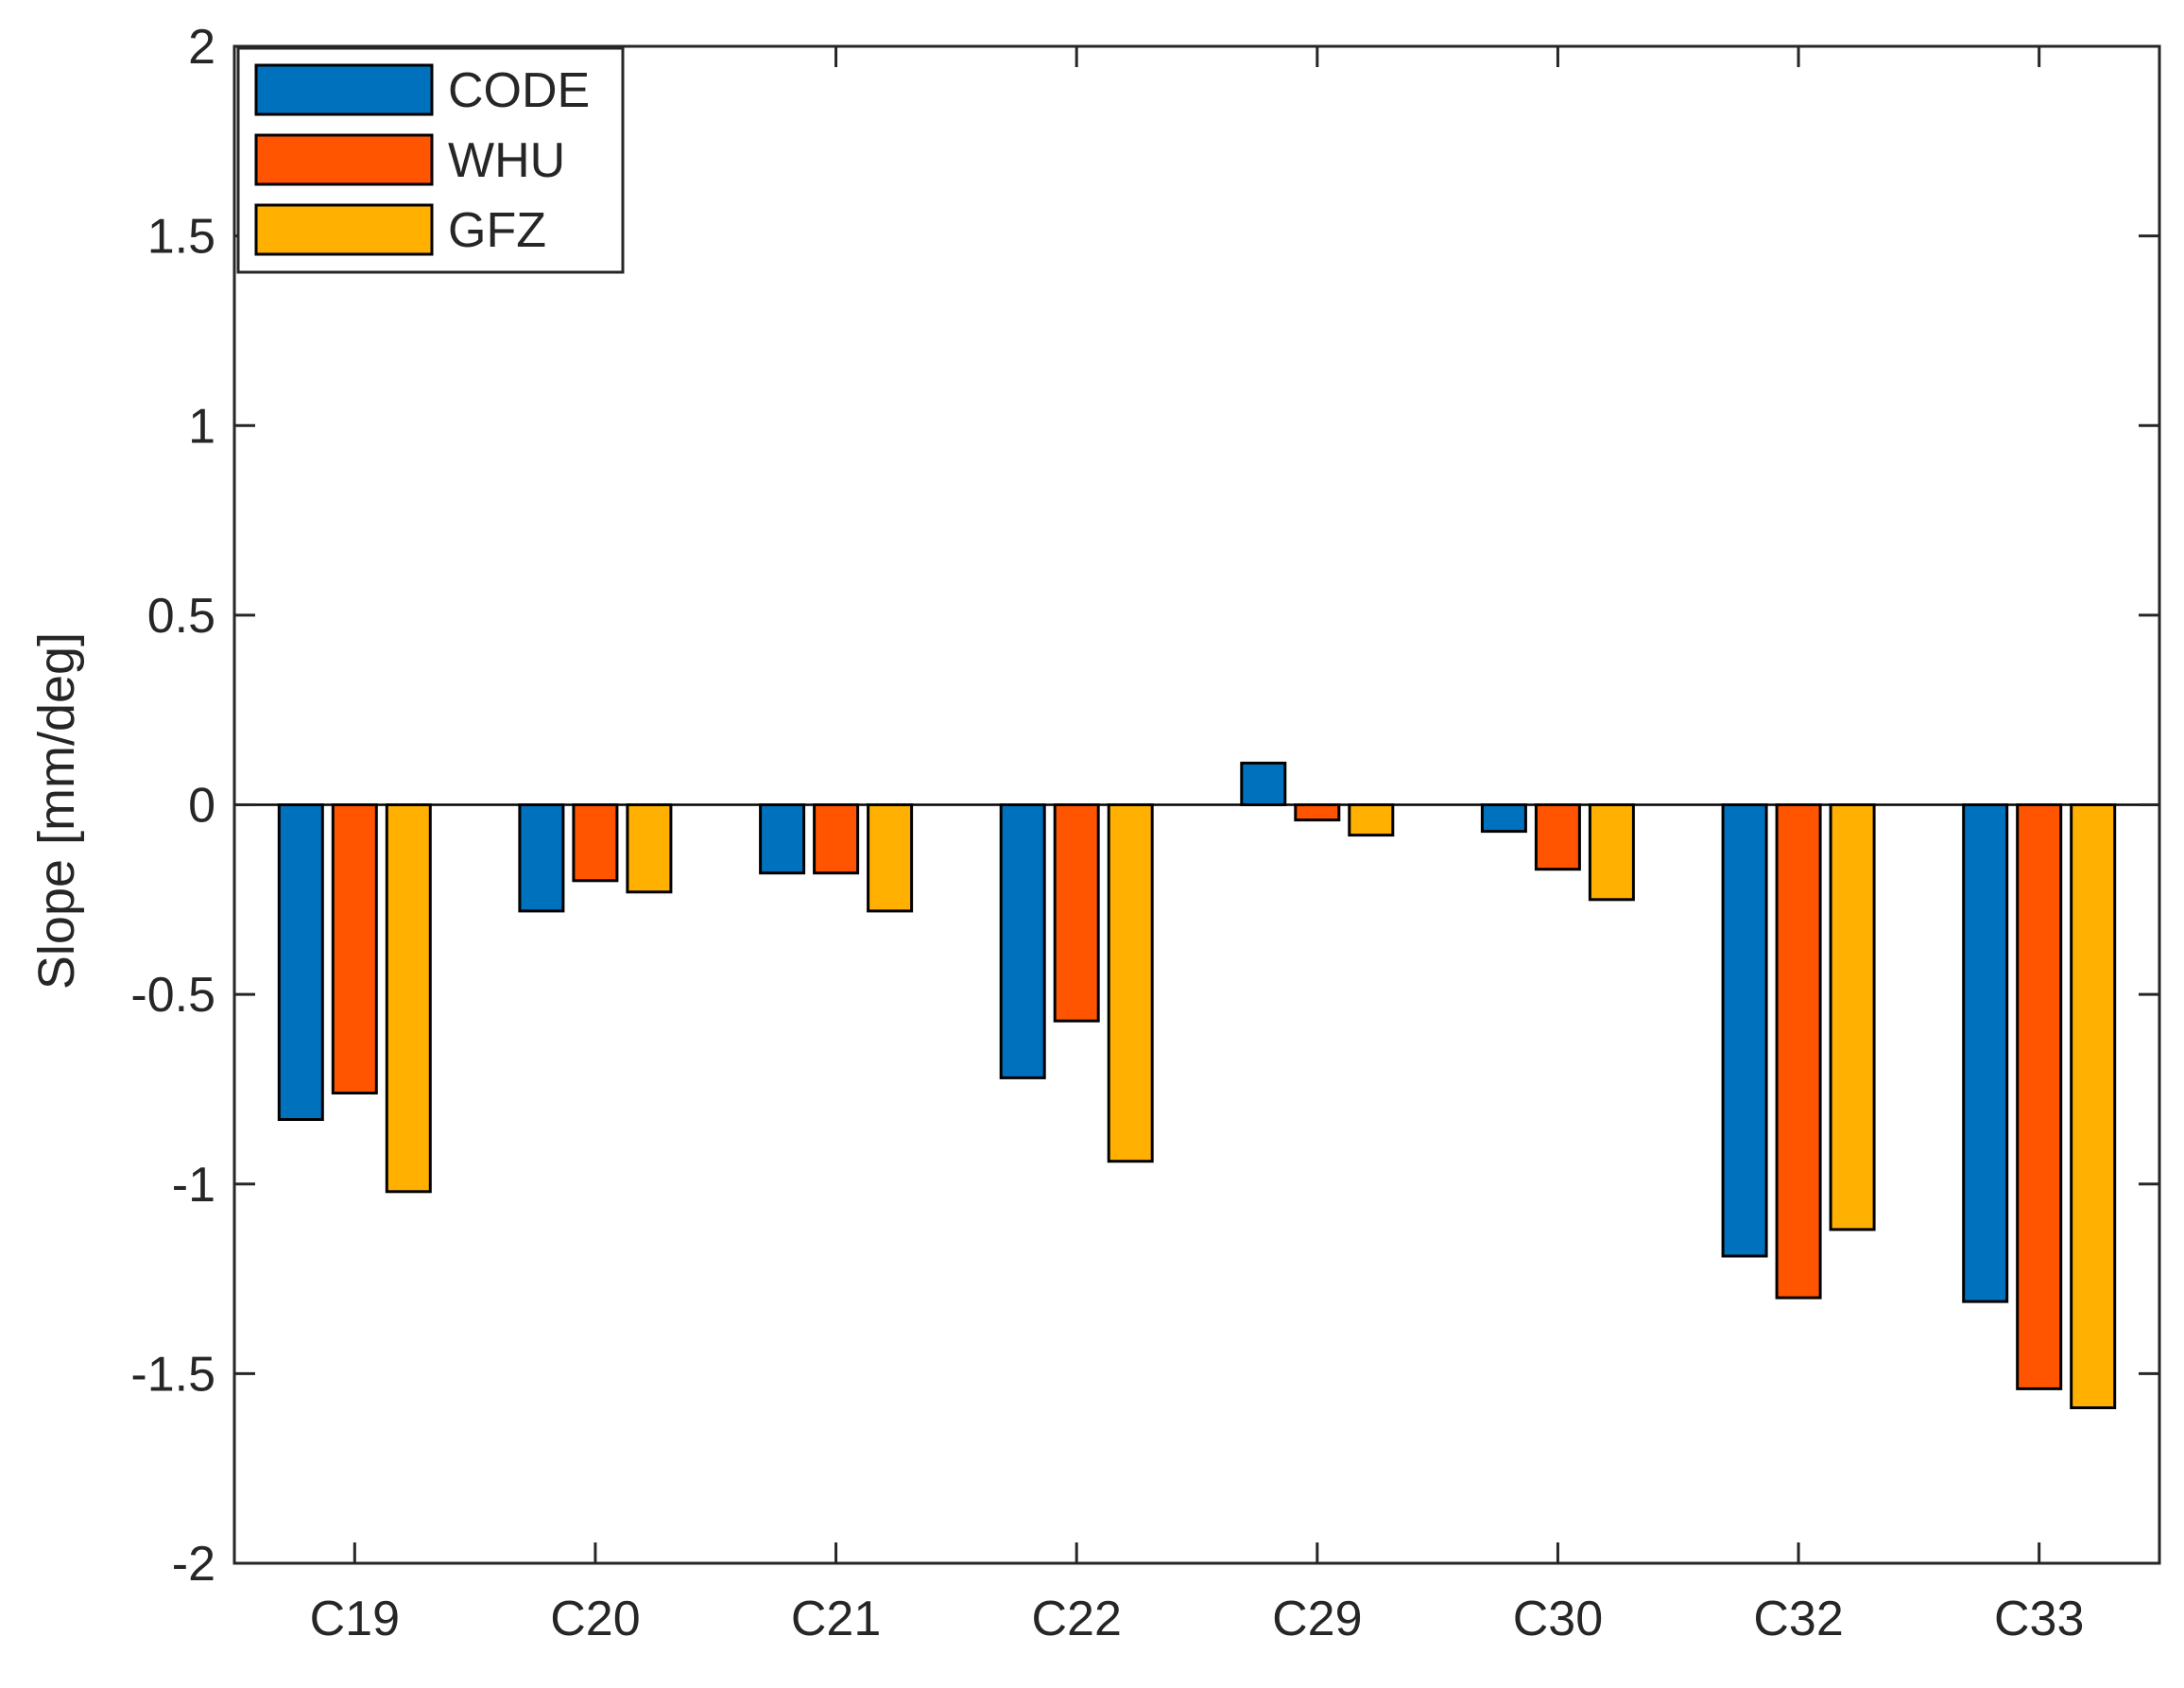 This screenshot has height=1688, width=2184. I want to click on bar-gfz-c22, so click(1130, 983).